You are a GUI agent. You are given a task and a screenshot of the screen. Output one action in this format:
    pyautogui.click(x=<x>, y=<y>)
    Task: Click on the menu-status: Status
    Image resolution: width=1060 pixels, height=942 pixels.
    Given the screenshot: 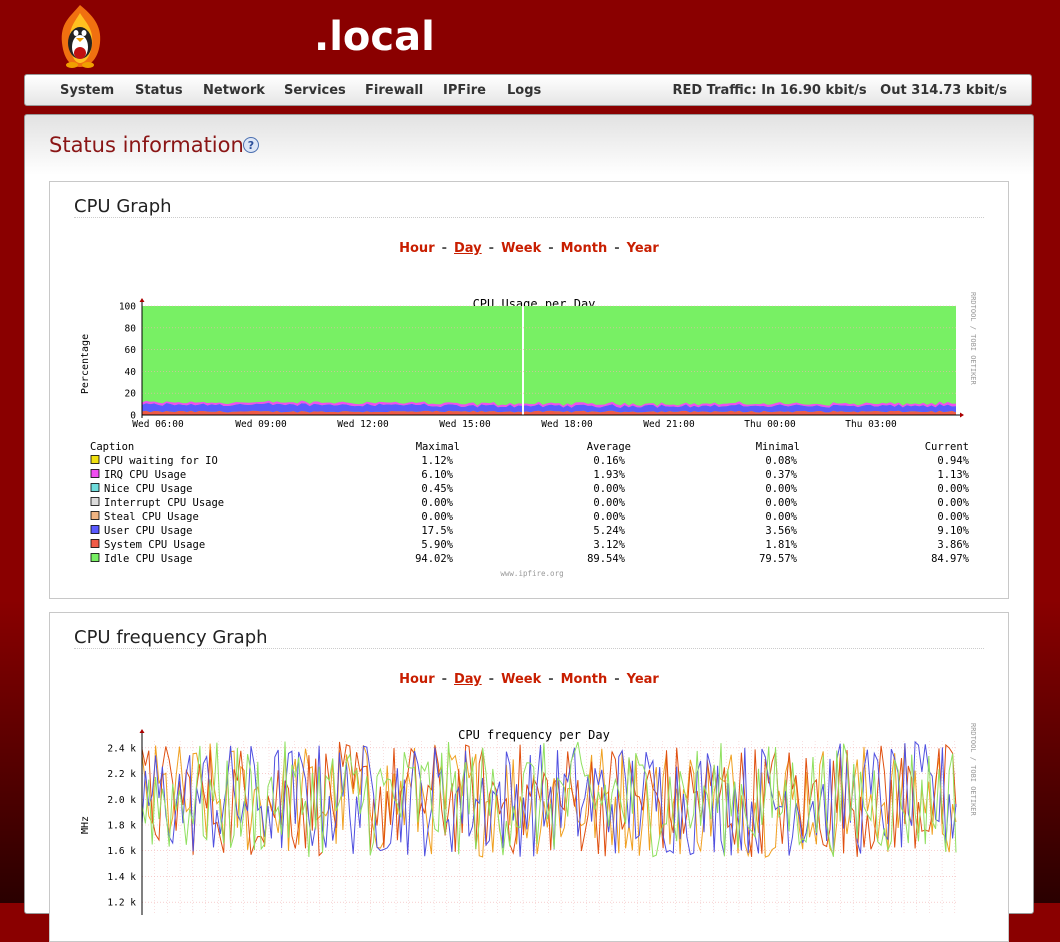 What is the action you would take?
    pyautogui.click(x=159, y=90)
    